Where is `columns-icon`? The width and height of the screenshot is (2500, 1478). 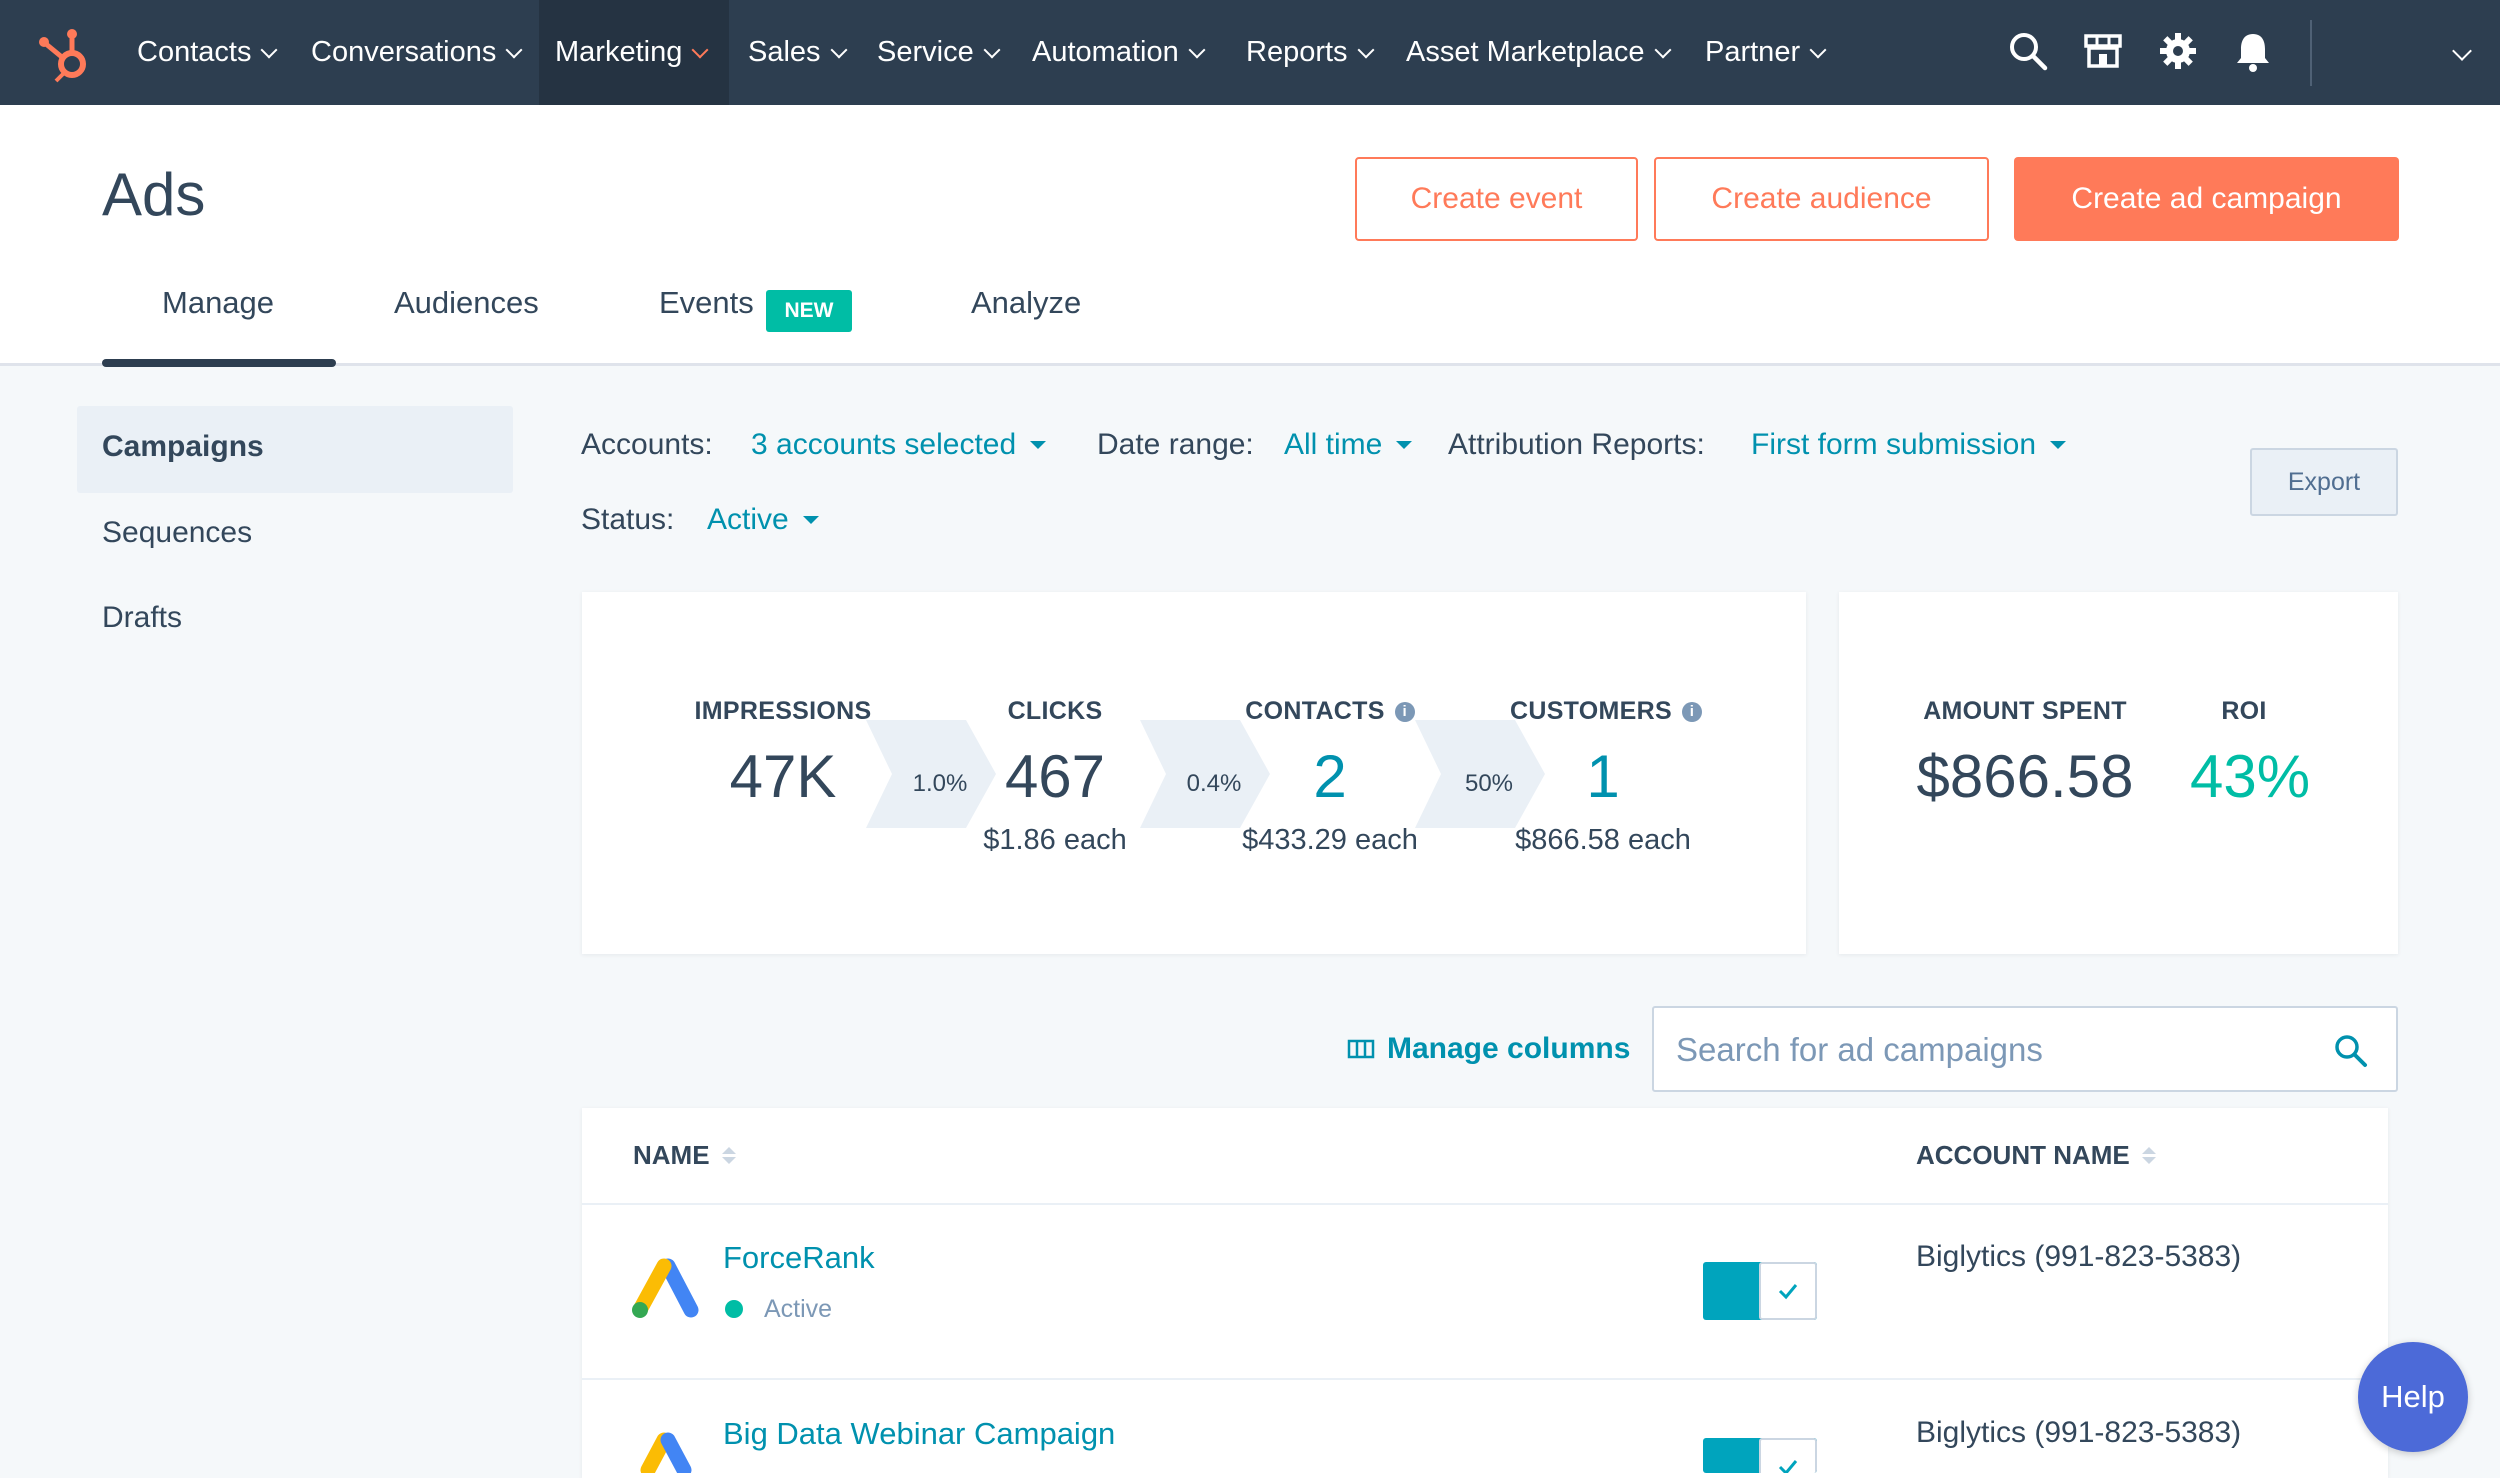 columns-icon is located at coordinates (1361, 1049).